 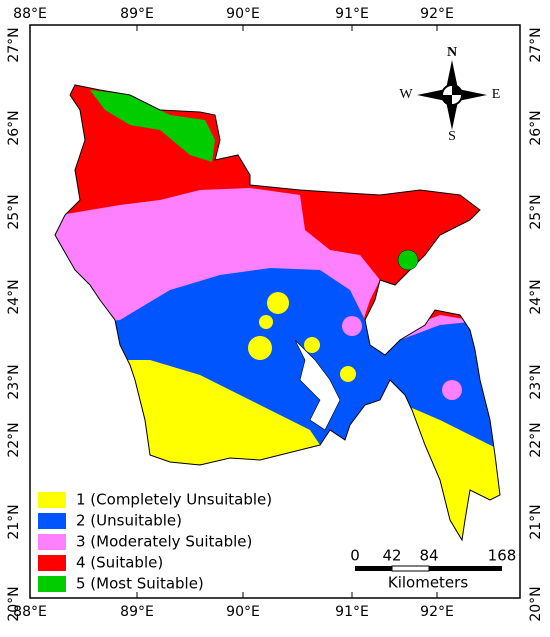 I want to click on compass-north: N, so click(x=452, y=52).